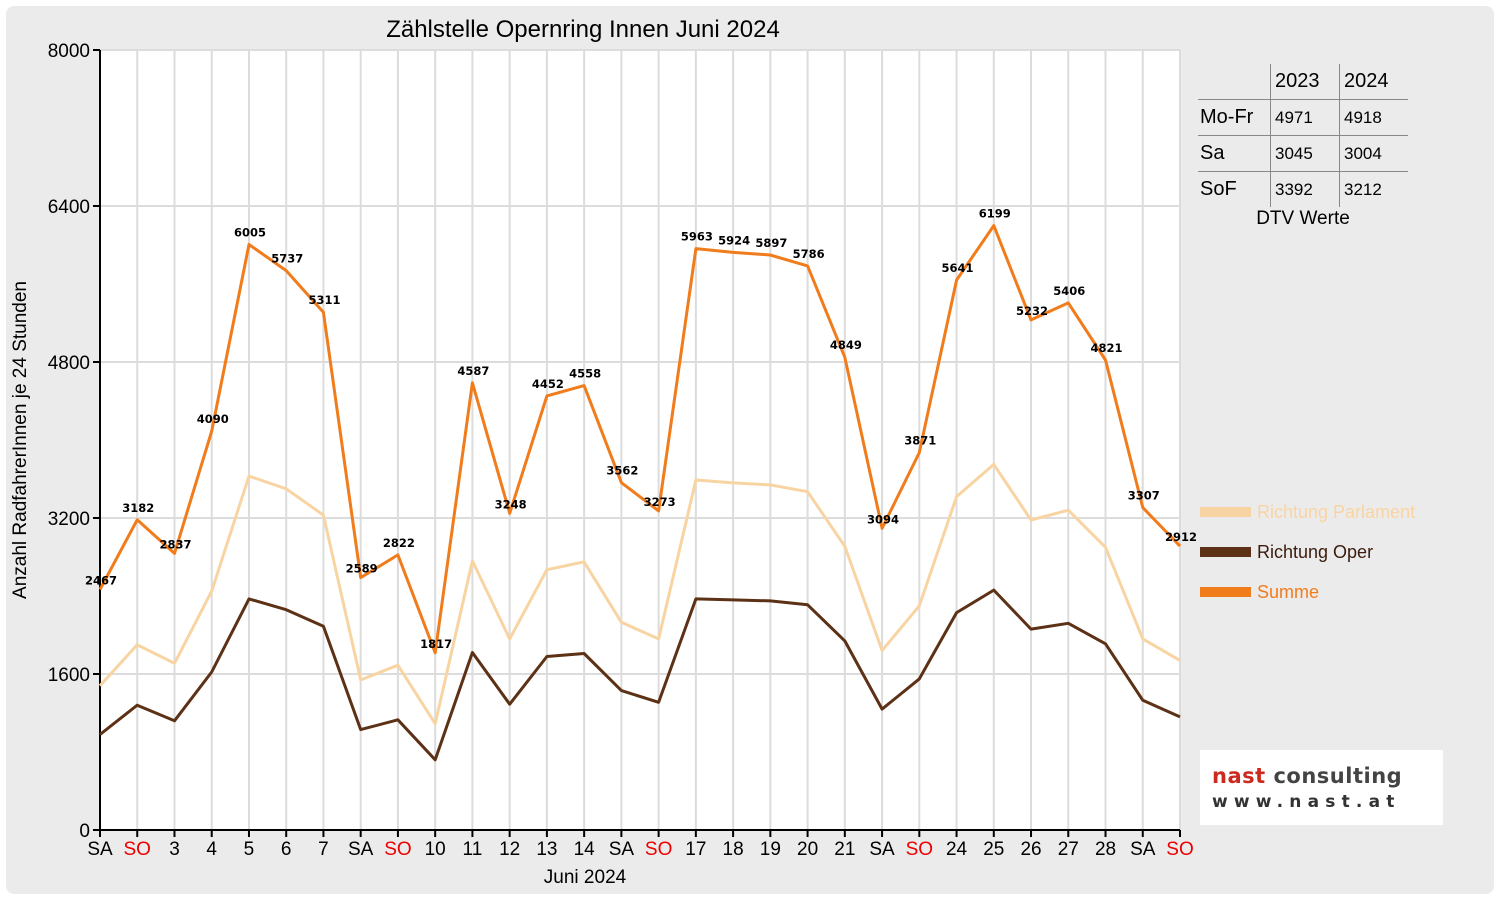 This screenshot has height=900, width=1500. What do you see at coordinates (69, 51) in the screenshot?
I see `y-tick-label: 8000` at bounding box center [69, 51].